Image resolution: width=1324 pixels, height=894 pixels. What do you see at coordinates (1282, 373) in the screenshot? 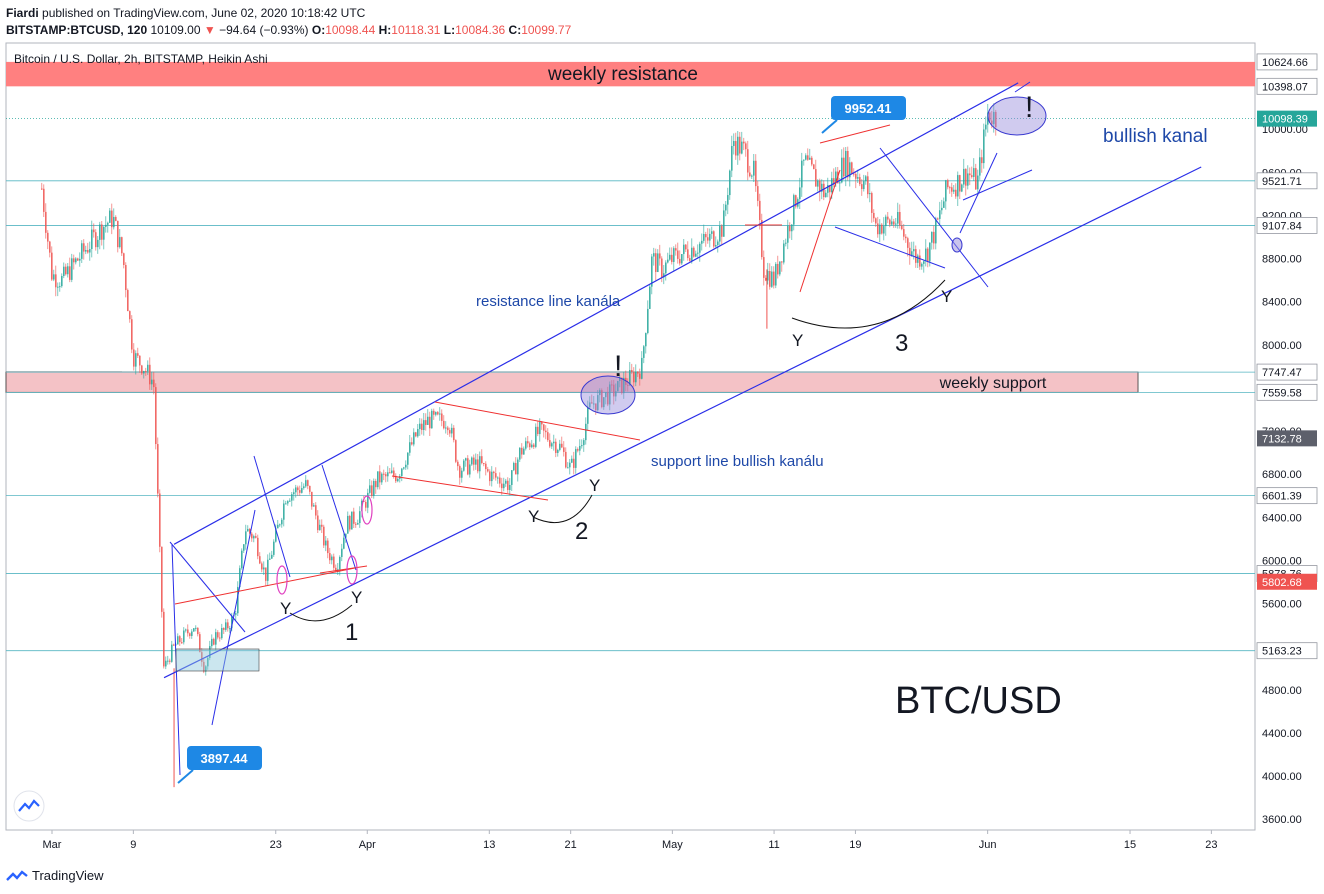
I see `price-label-text: 7747.47` at bounding box center [1282, 373].